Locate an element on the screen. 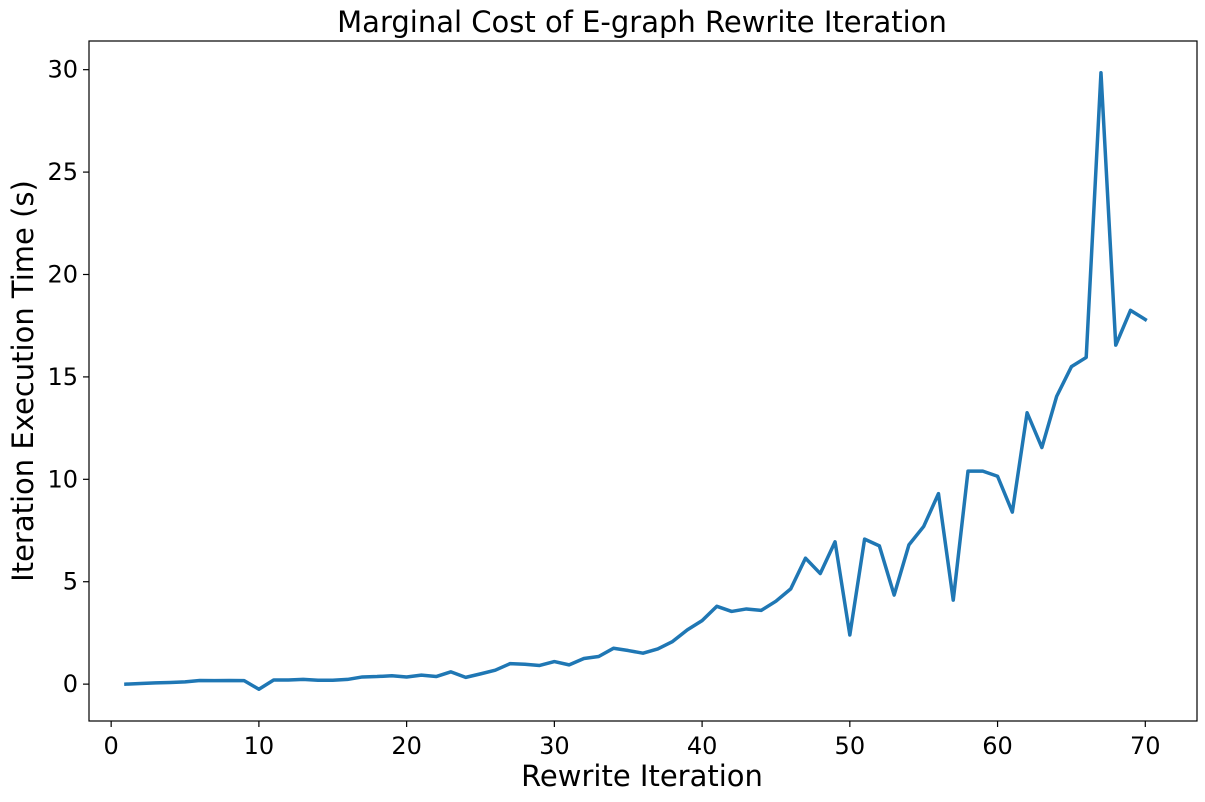  y-axis: 0 5 10 15 20 25 30 is located at coordinates (68, 377).